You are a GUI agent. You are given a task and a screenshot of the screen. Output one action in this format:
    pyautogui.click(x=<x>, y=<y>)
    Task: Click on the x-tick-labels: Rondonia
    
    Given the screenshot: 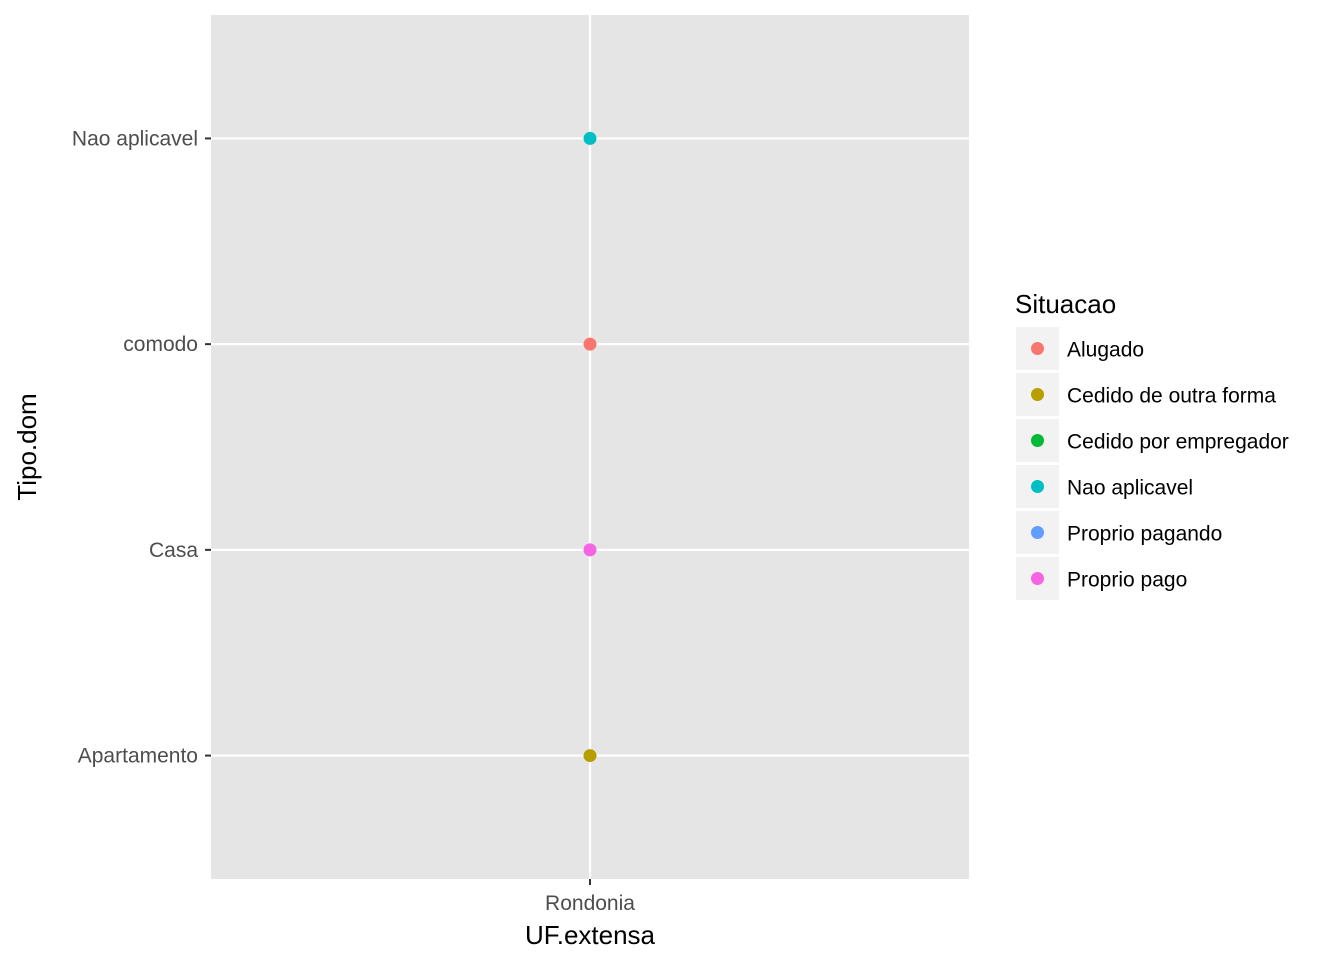 What is the action you would take?
    pyautogui.click(x=590, y=903)
    